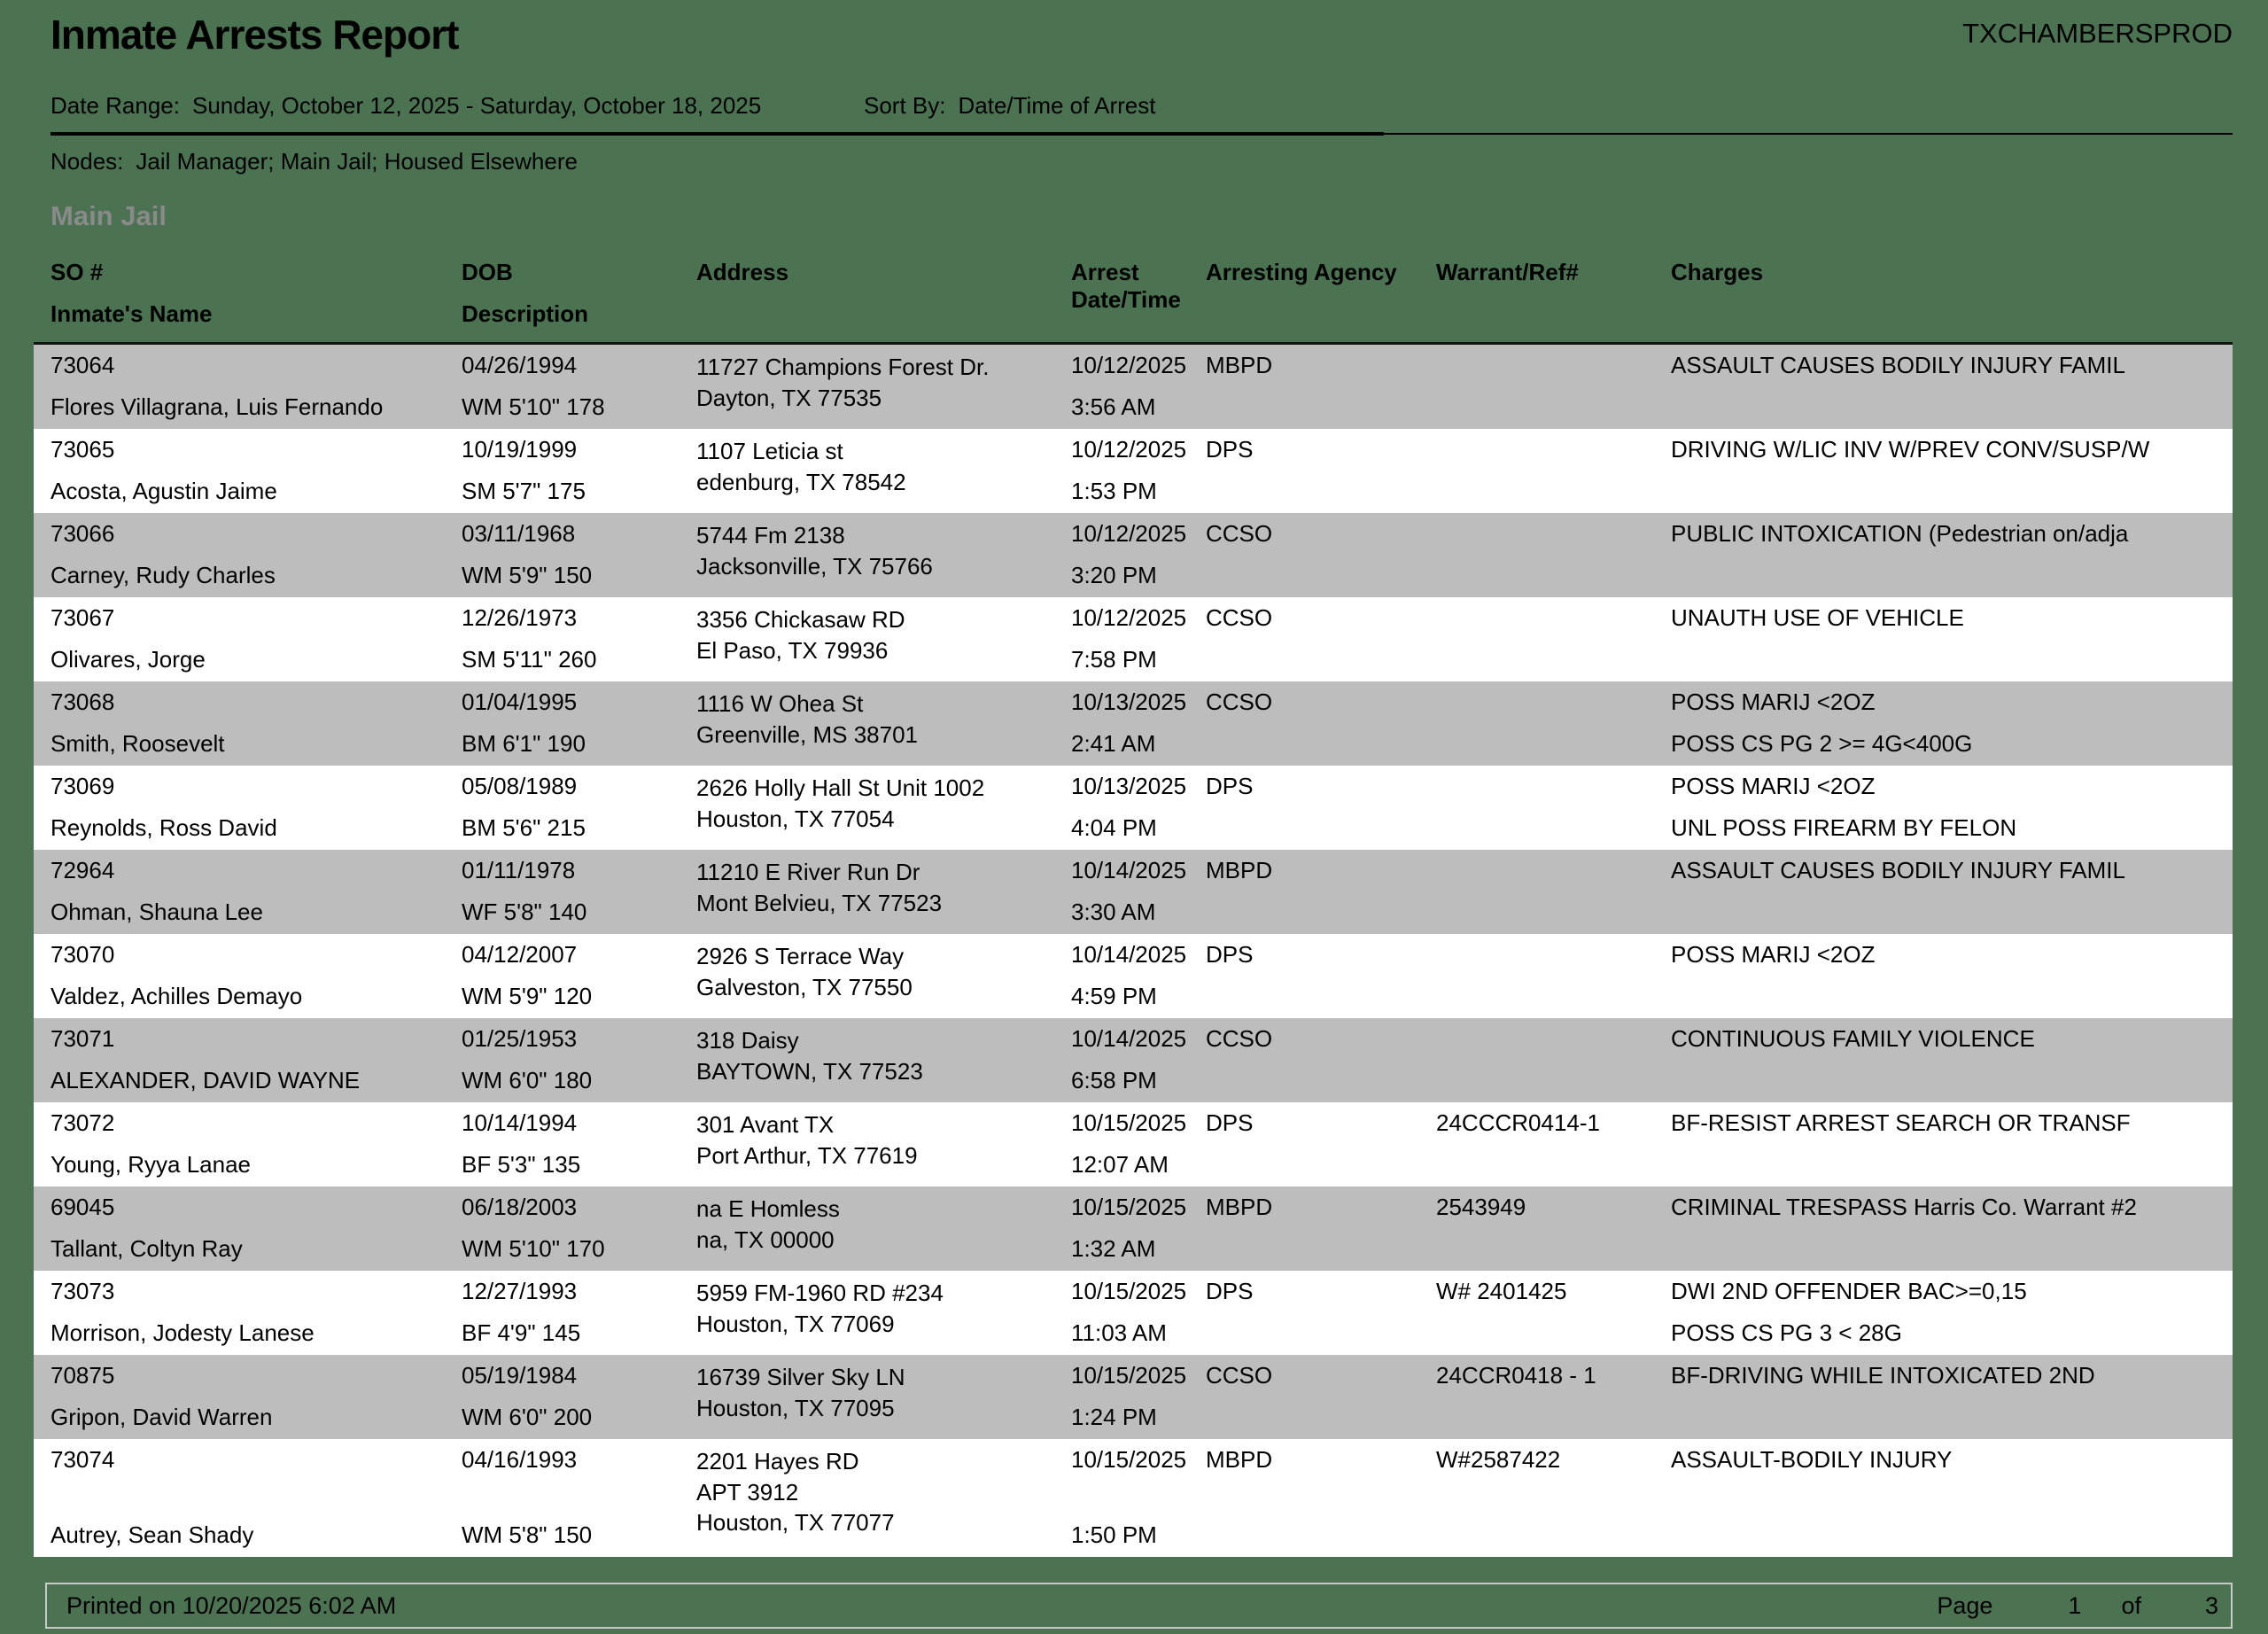 The height and width of the screenshot is (1634, 2268). I want to click on cell-address: na E Homless na, TX 00000, so click(768, 1224).